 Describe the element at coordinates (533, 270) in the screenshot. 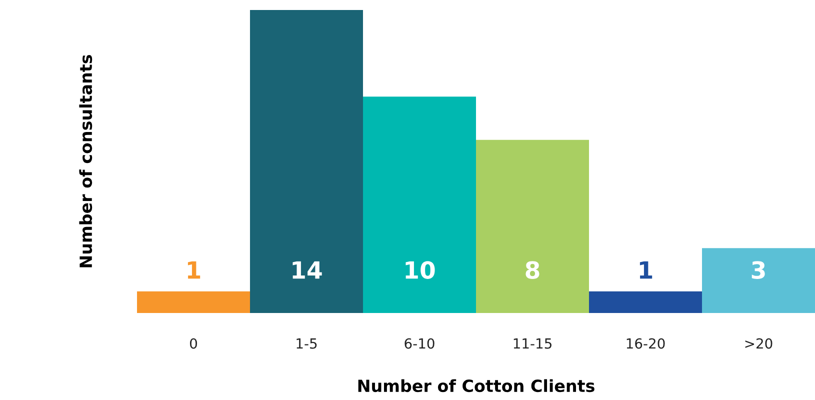

I see `data-label: 8` at that location.